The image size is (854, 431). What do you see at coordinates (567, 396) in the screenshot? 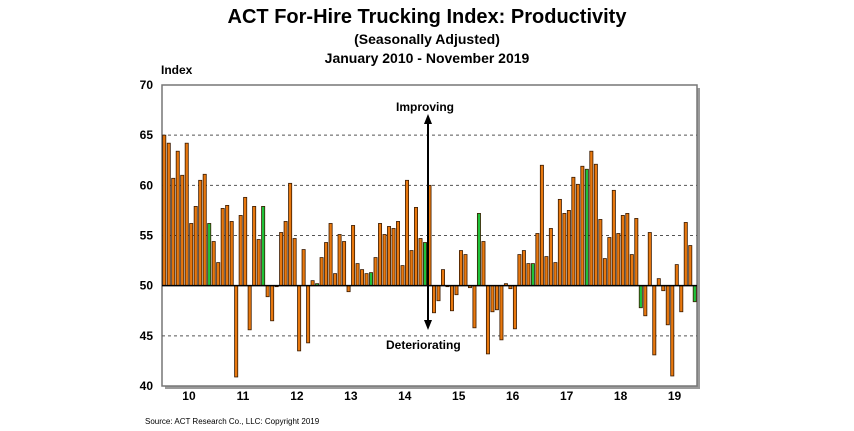
I see `x-tick-label: 17` at bounding box center [567, 396].